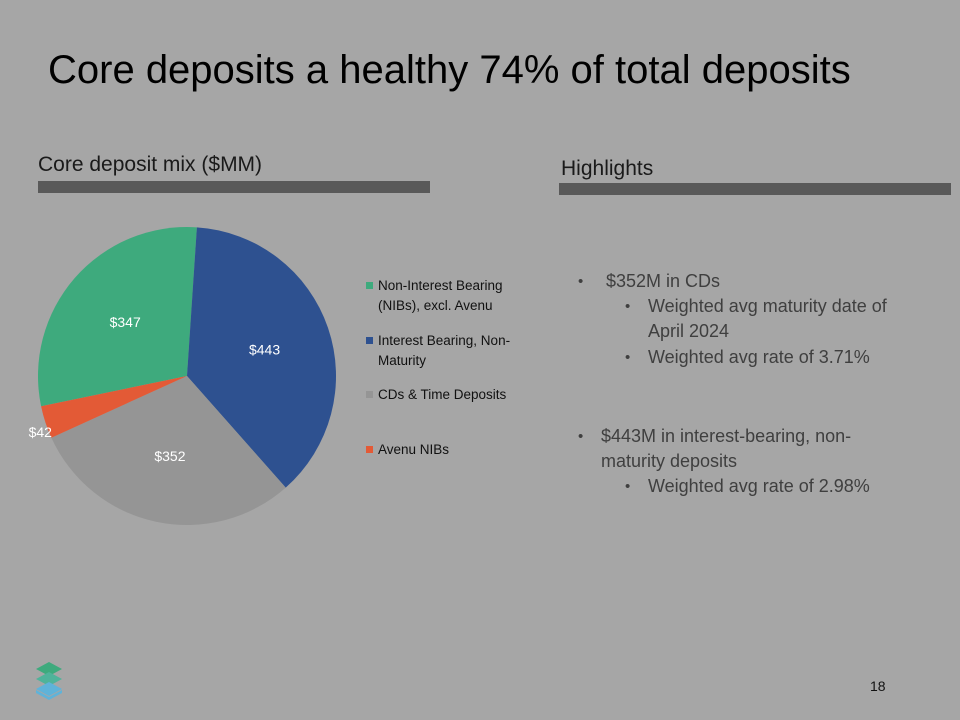 The width and height of the screenshot is (960, 720). I want to click on chart-heading: Core deposit mix ($MM), so click(150, 164).